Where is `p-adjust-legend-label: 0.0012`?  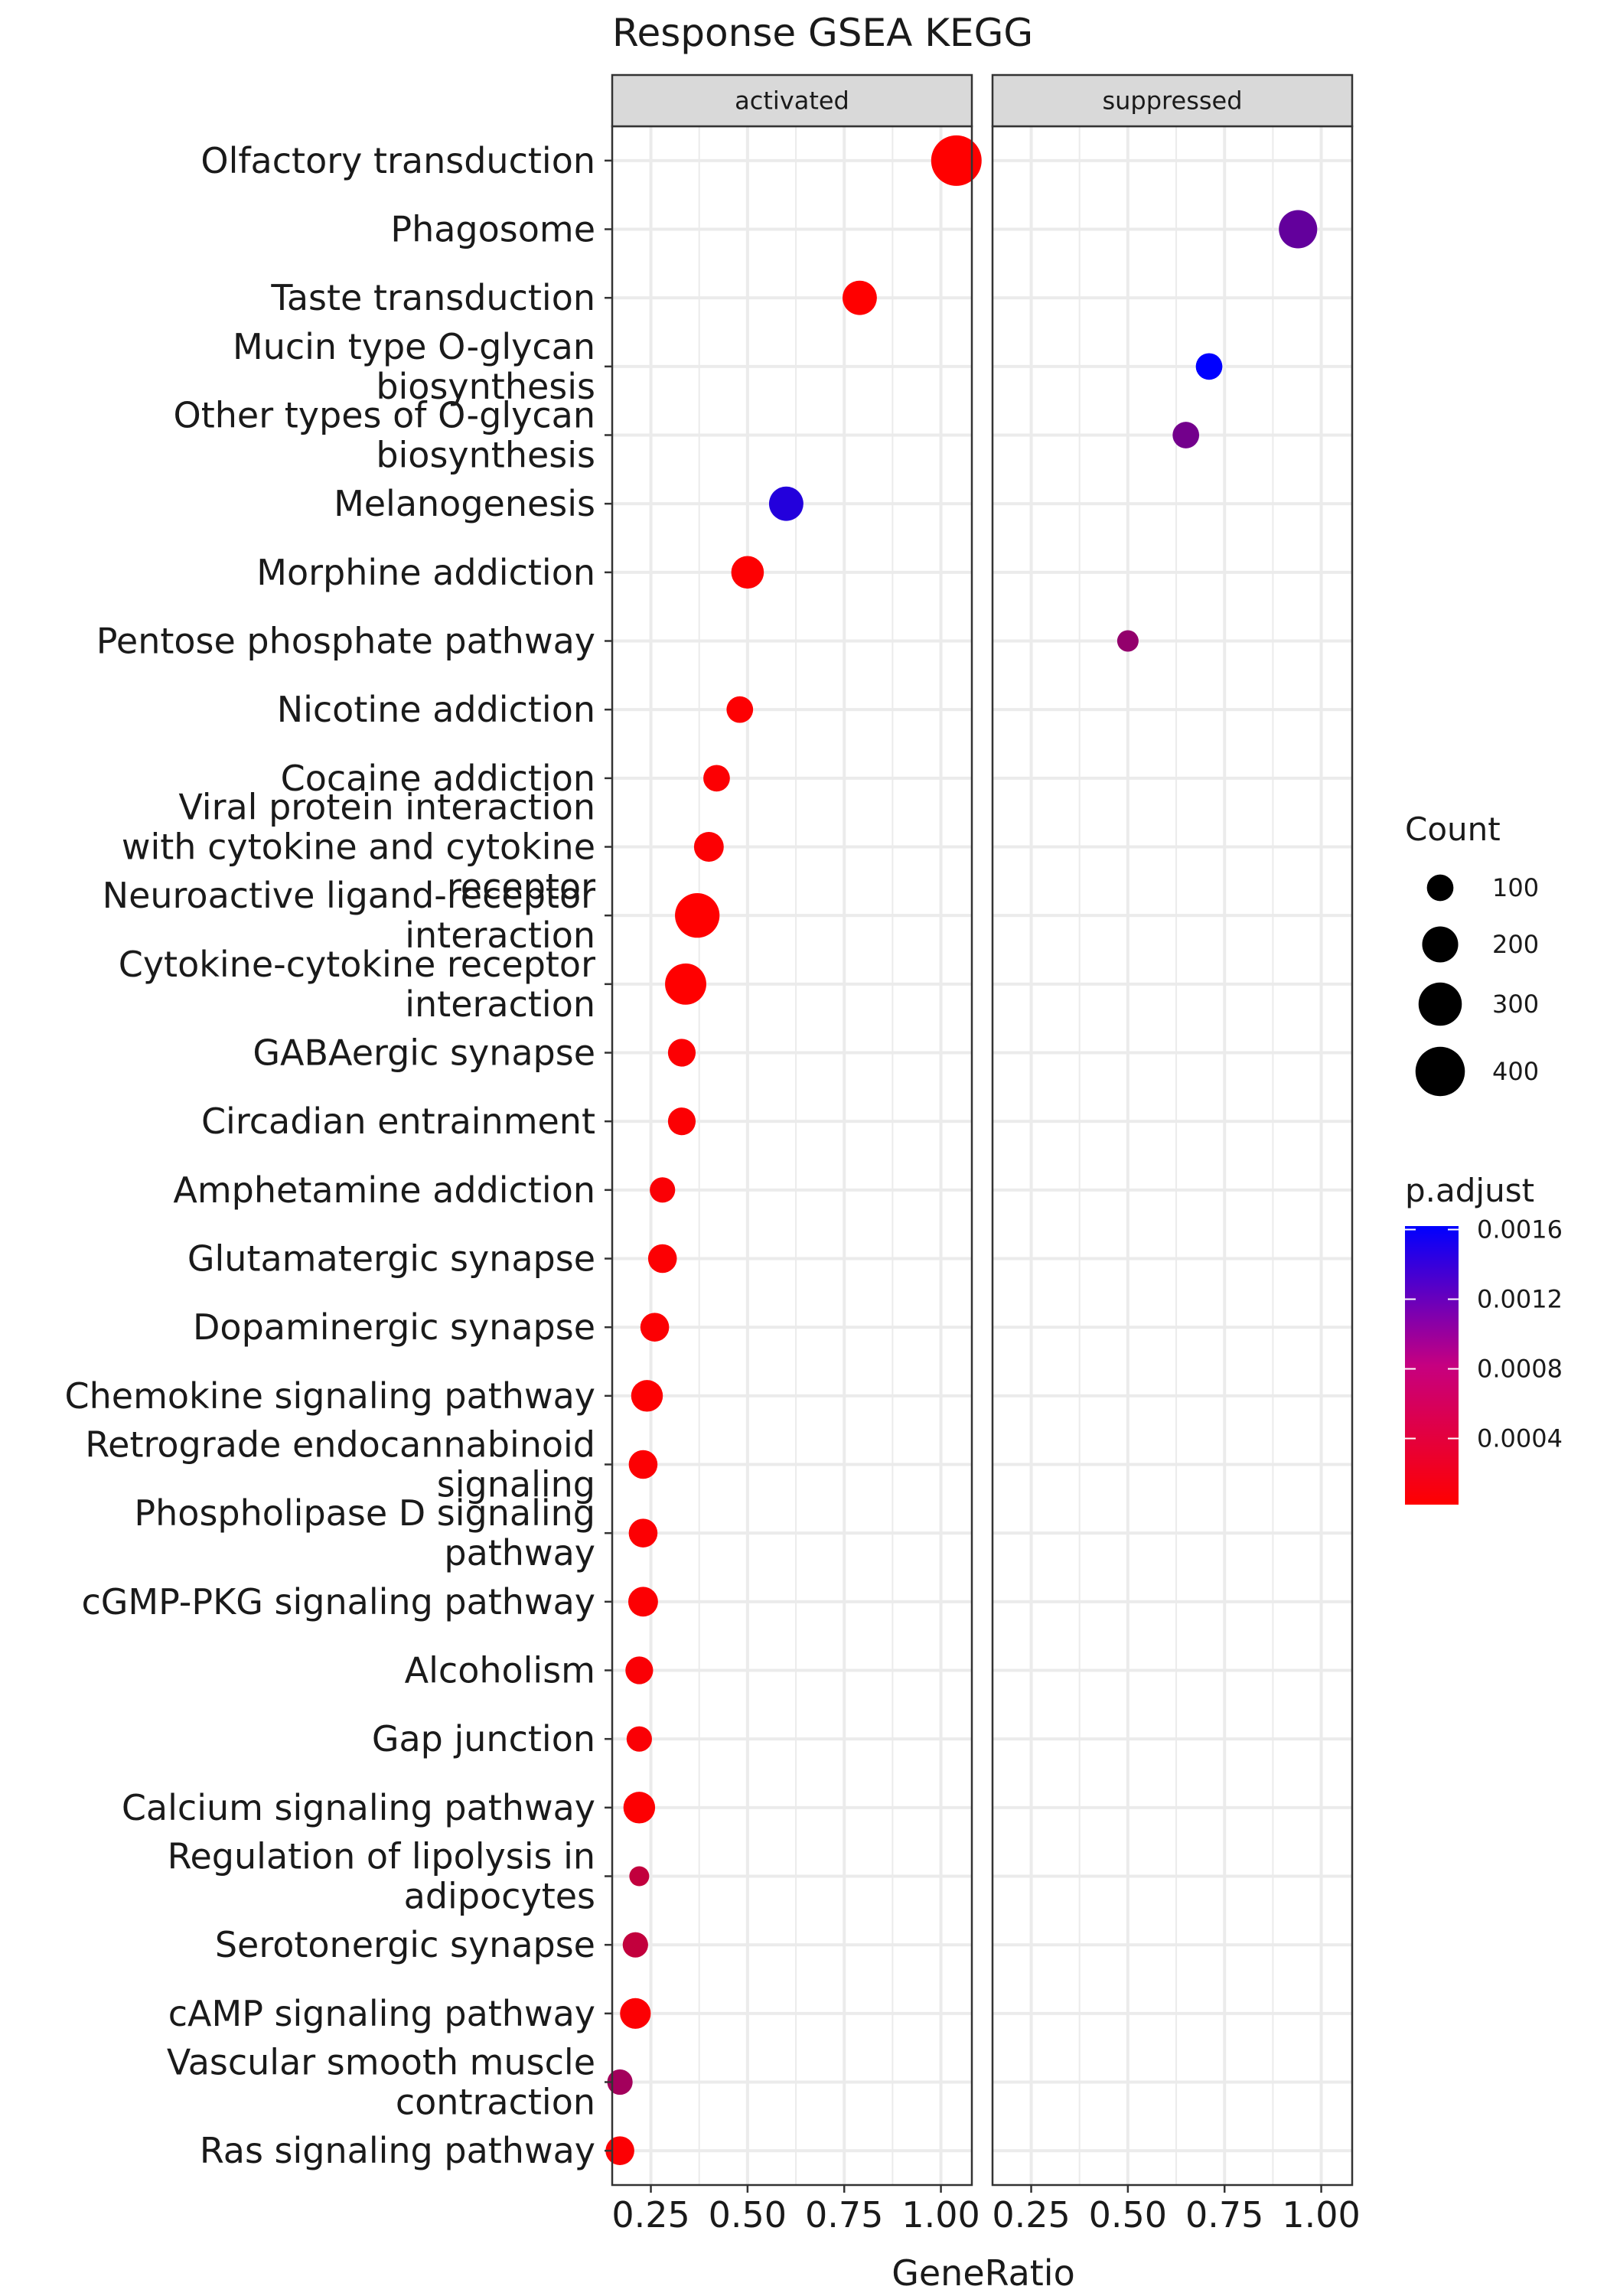
p-adjust-legend-label: 0.0012 is located at coordinates (1520, 1299).